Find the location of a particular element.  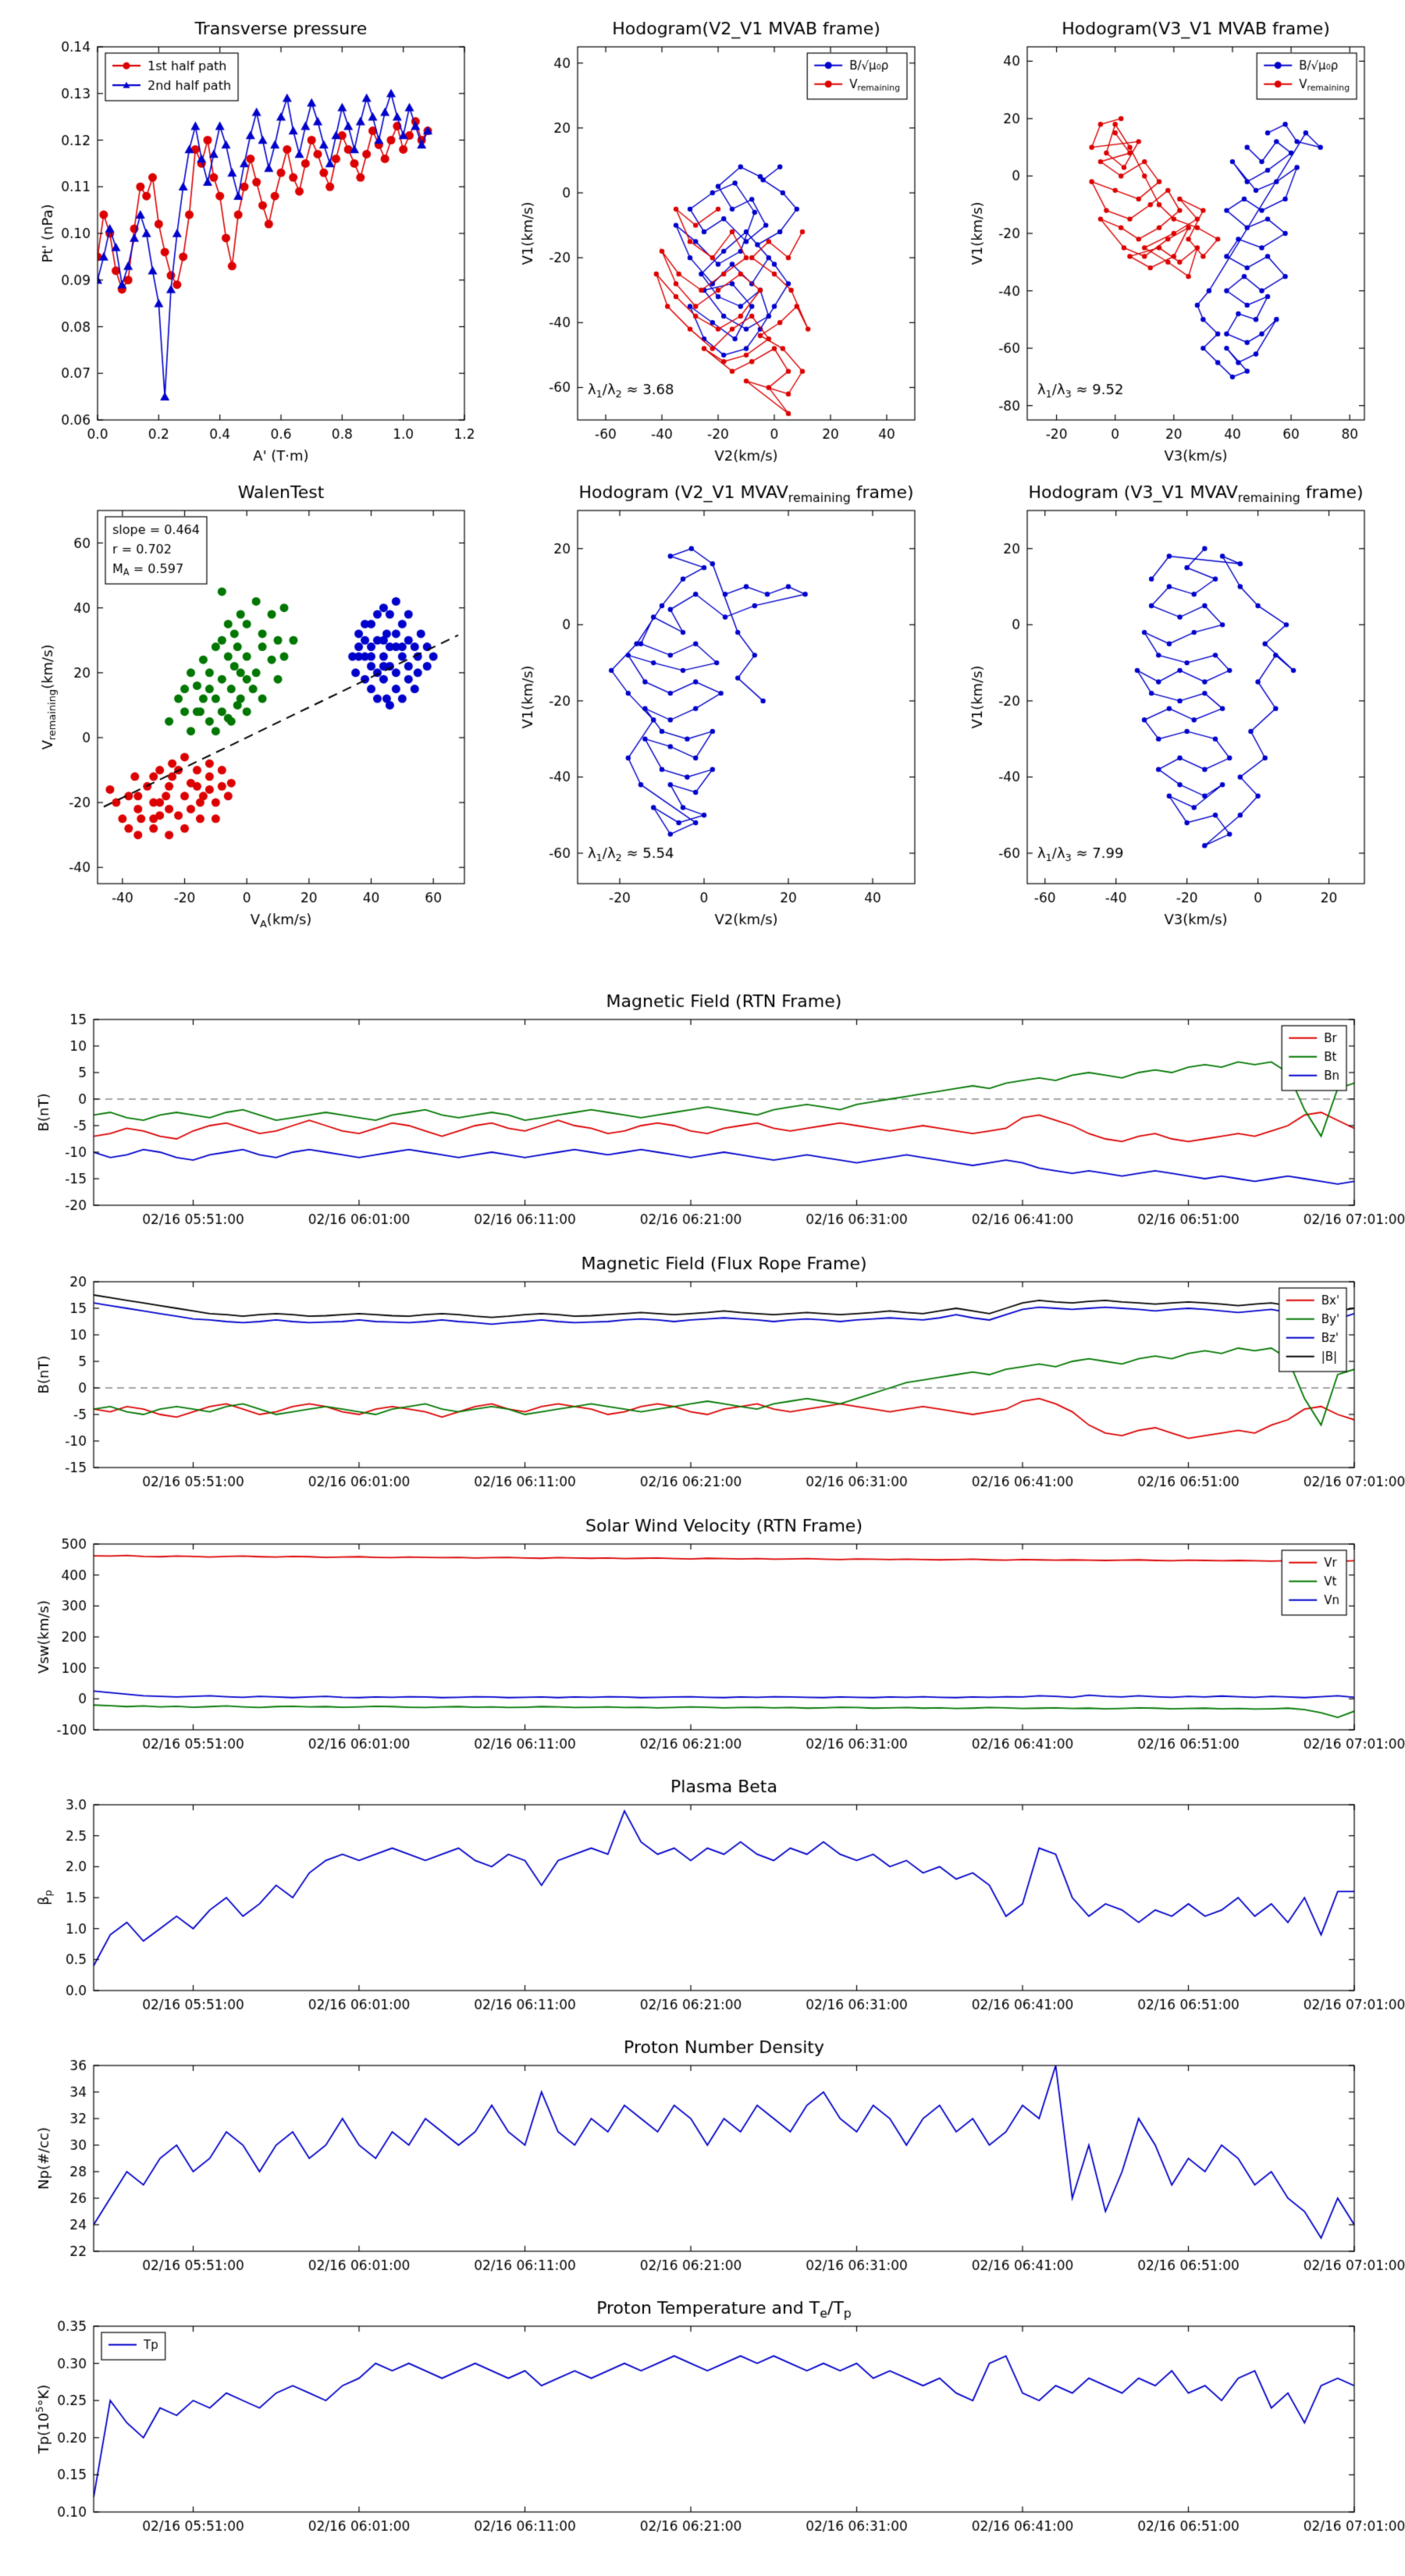

hodogram-v2v1-mvab-chart is located at coordinates (719, 236).